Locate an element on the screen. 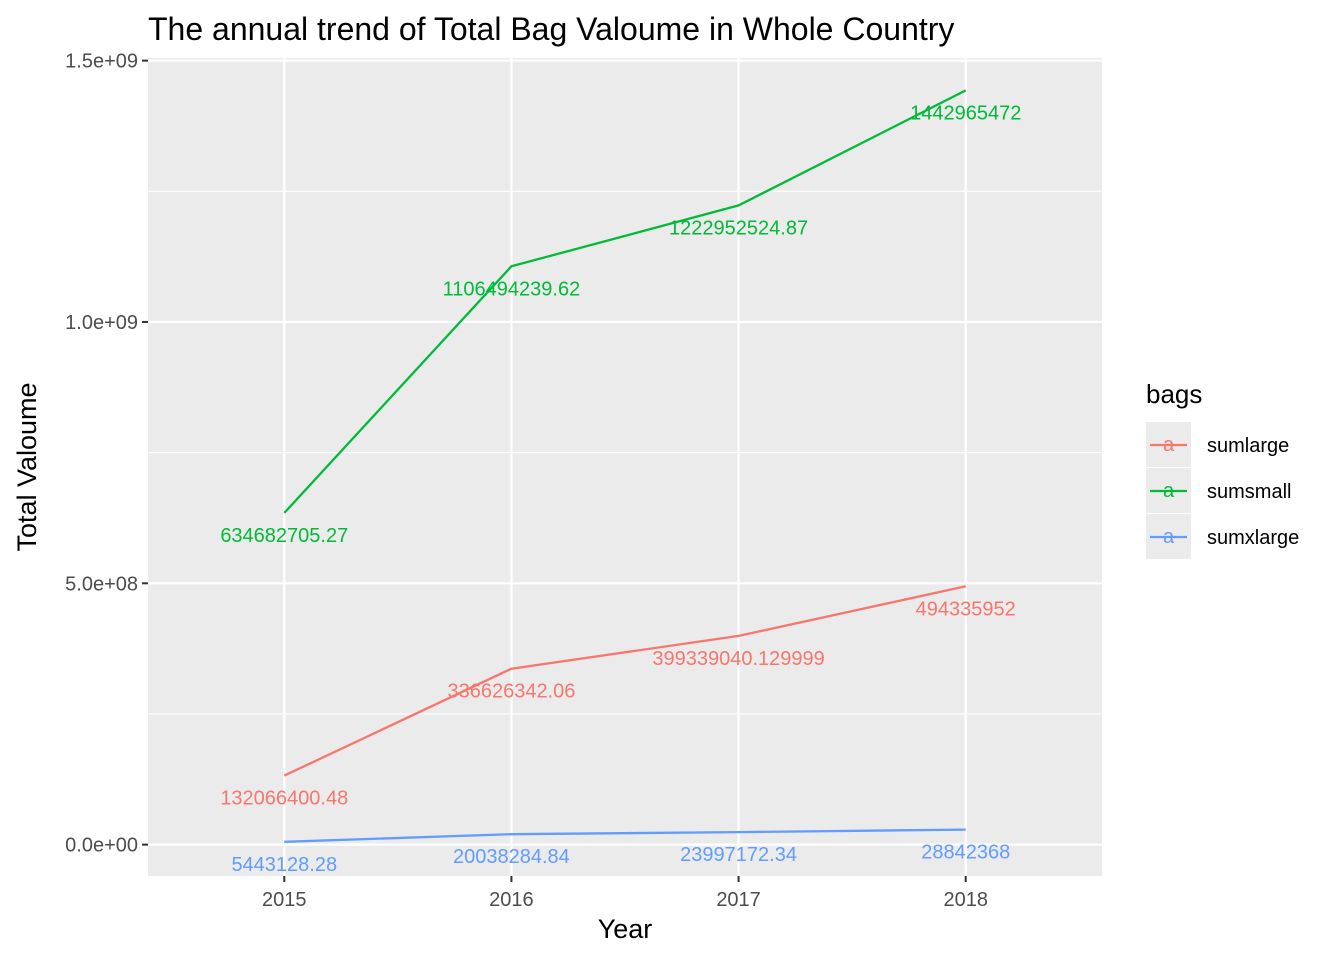 The width and height of the screenshot is (1344, 960). data-label: 1442965472 is located at coordinates (965, 113).